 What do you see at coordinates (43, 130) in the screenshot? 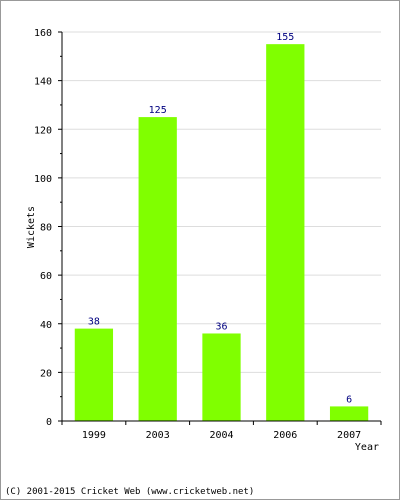
I see `y-tick-label: 120` at bounding box center [43, 130].